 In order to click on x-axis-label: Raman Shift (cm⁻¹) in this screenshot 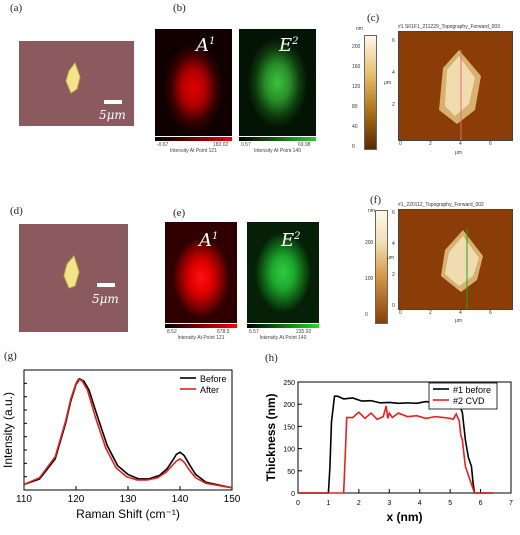, I will do `click(128, 514)`.